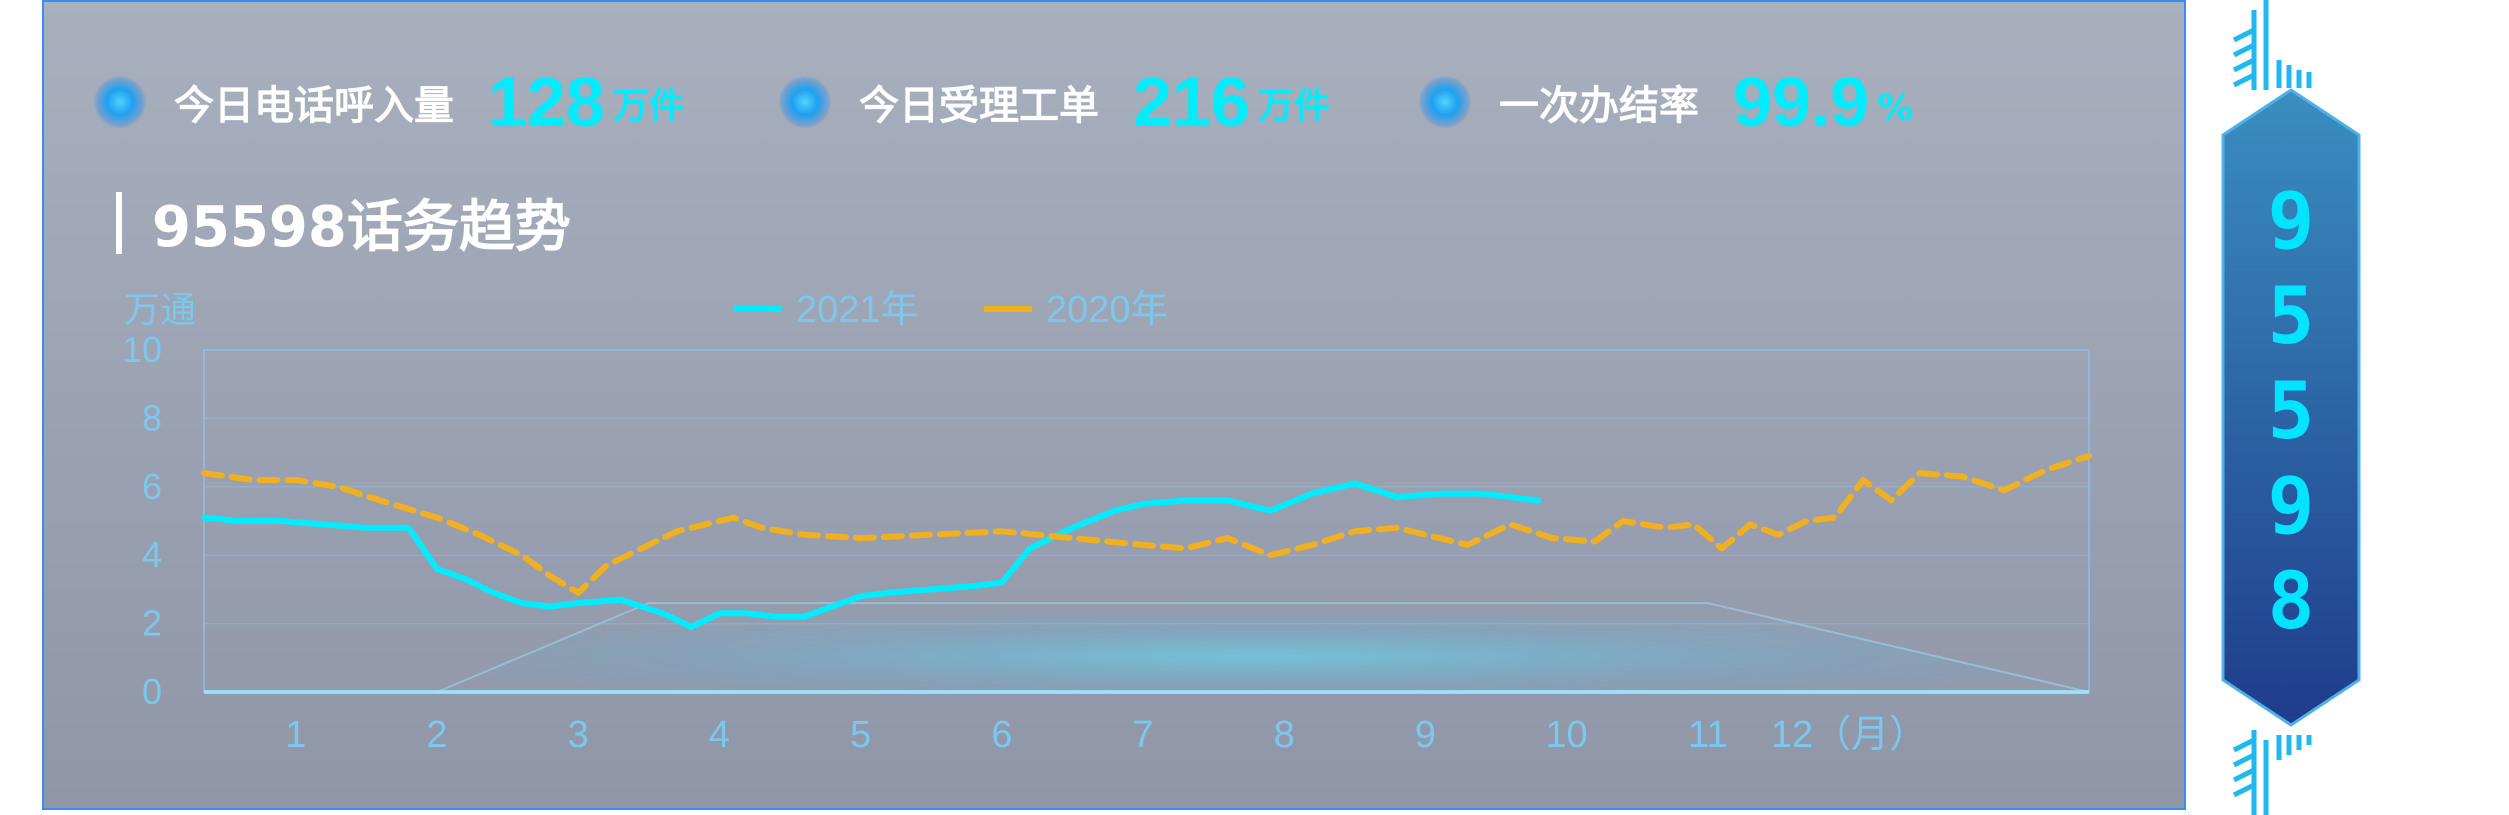 The image size is (2509, 815). Describe the element at coordinates (152, 554) in the screenshot. I see `y-tick-label: 4` at that location.